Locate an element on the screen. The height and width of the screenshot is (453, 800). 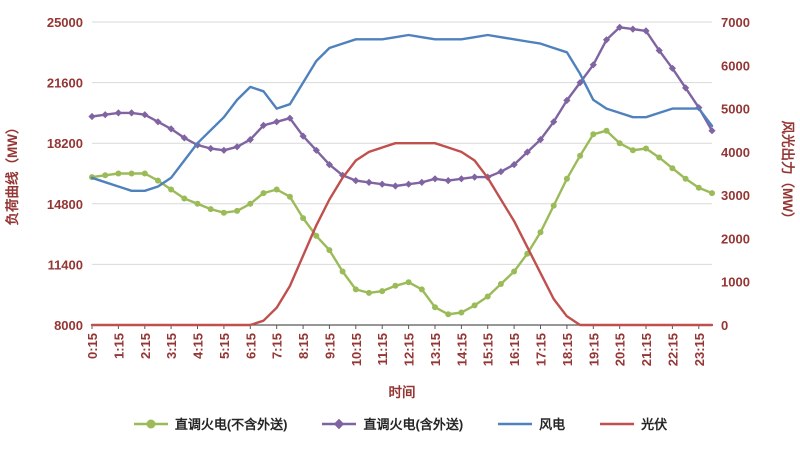
x-tick-label: 22:15 is located at coordinates (672, 349).